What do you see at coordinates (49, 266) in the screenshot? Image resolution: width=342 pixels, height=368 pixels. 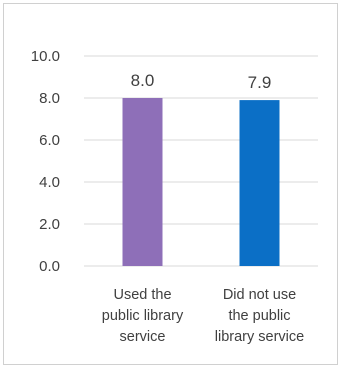 I see `y-tick-label: 0.0` at bounding box center [49, 266].